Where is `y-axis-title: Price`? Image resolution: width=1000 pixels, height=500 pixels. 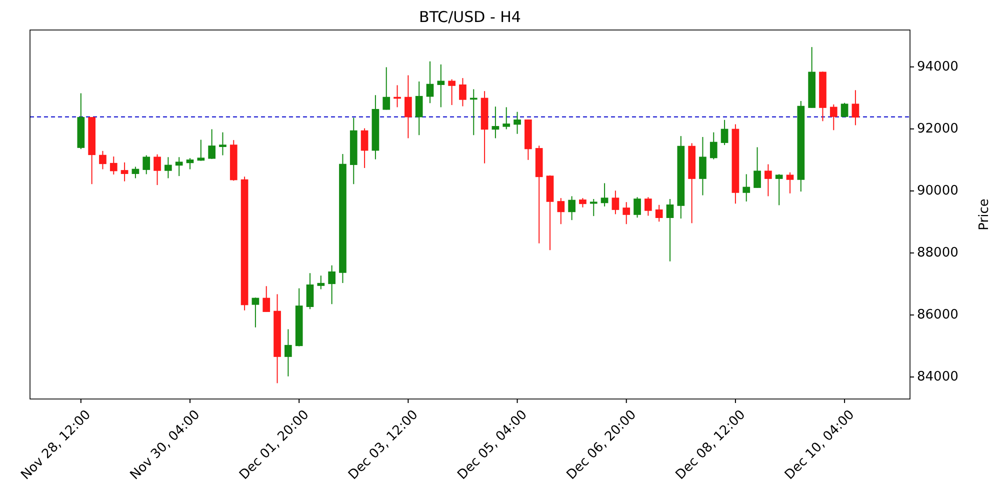
y-axis-title: Price is located at coordinates (984, 214).